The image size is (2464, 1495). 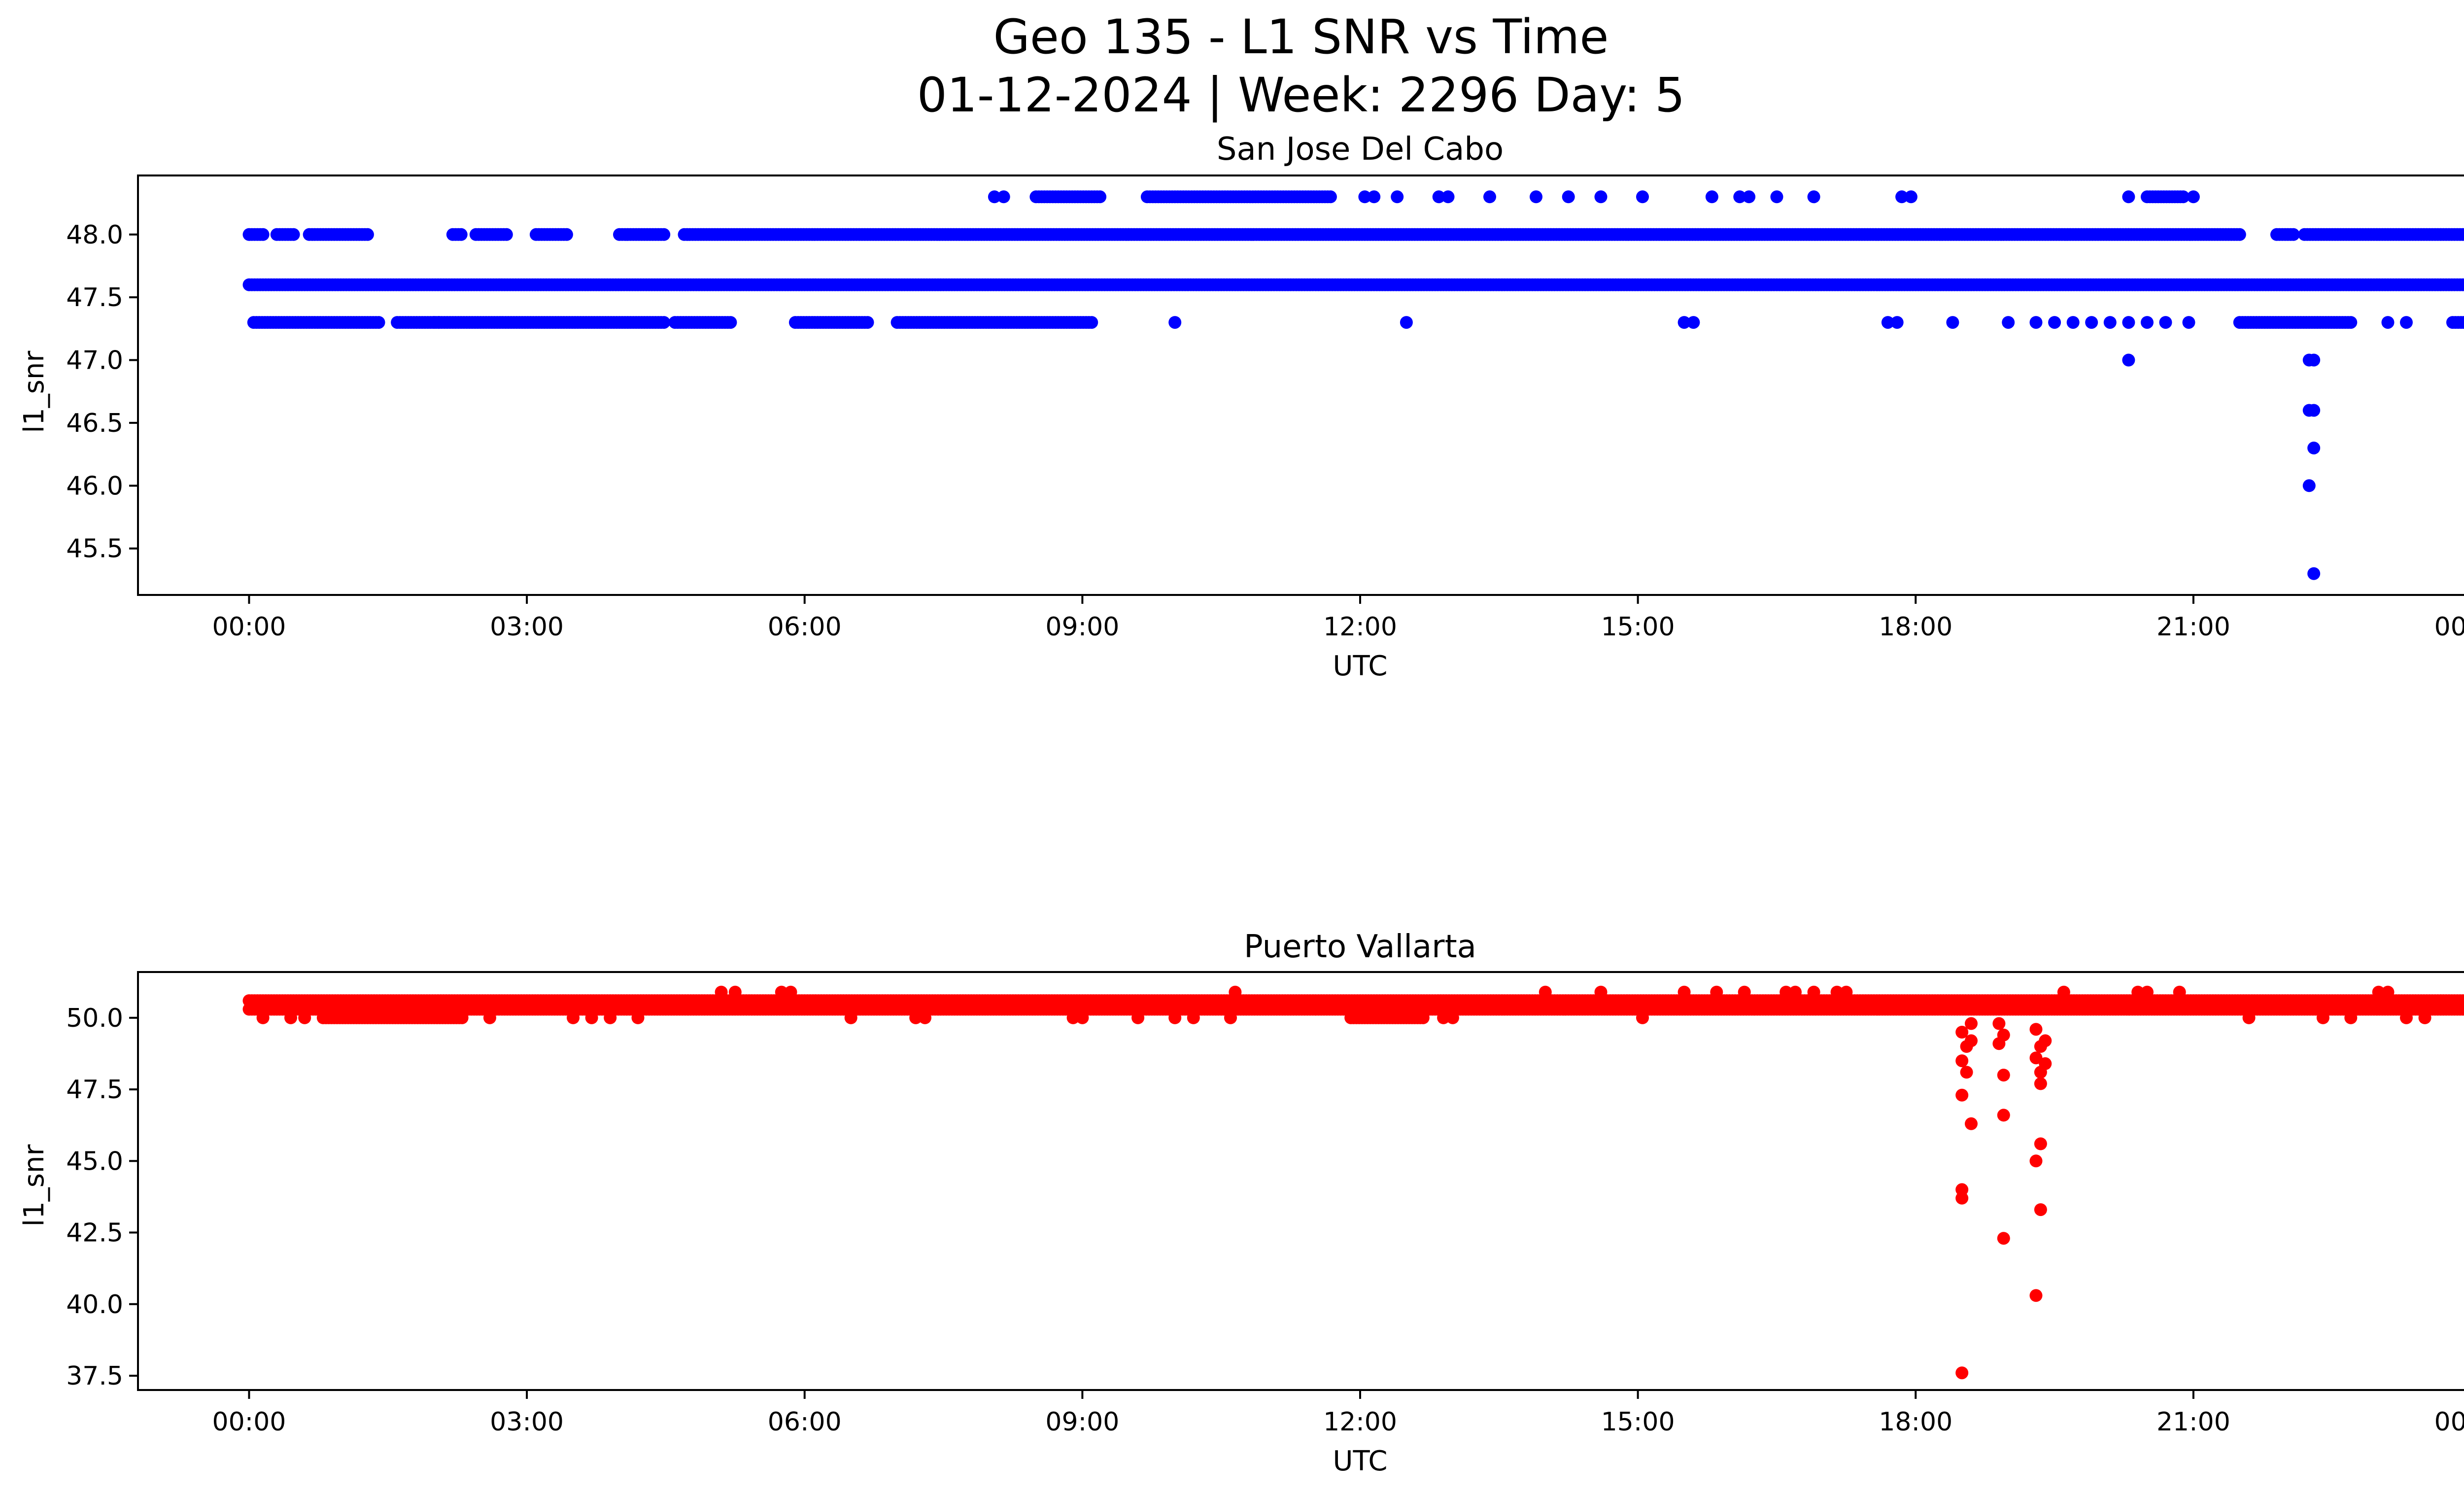 What do you see at coordinates (1915, 1422) in the screenshot?
I see `x-tick-label: 18:00` at bounding box center [1915, 1422].